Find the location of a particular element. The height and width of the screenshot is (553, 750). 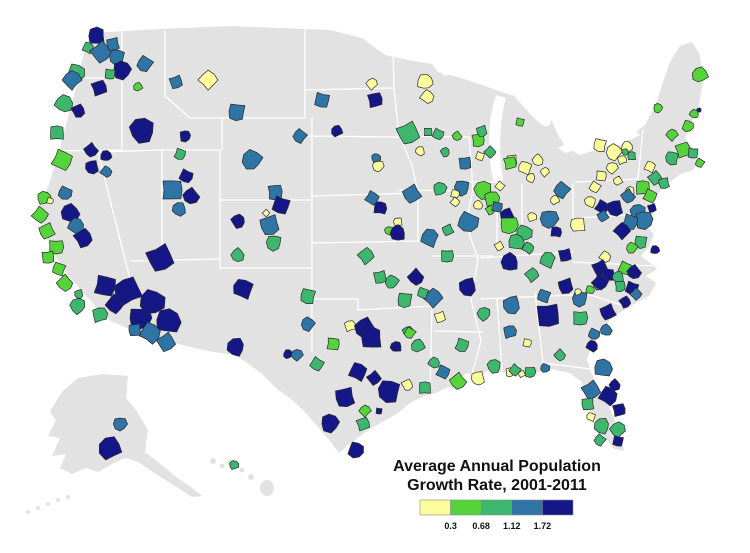

alaska-landmass is located at coordinates (125, 435).